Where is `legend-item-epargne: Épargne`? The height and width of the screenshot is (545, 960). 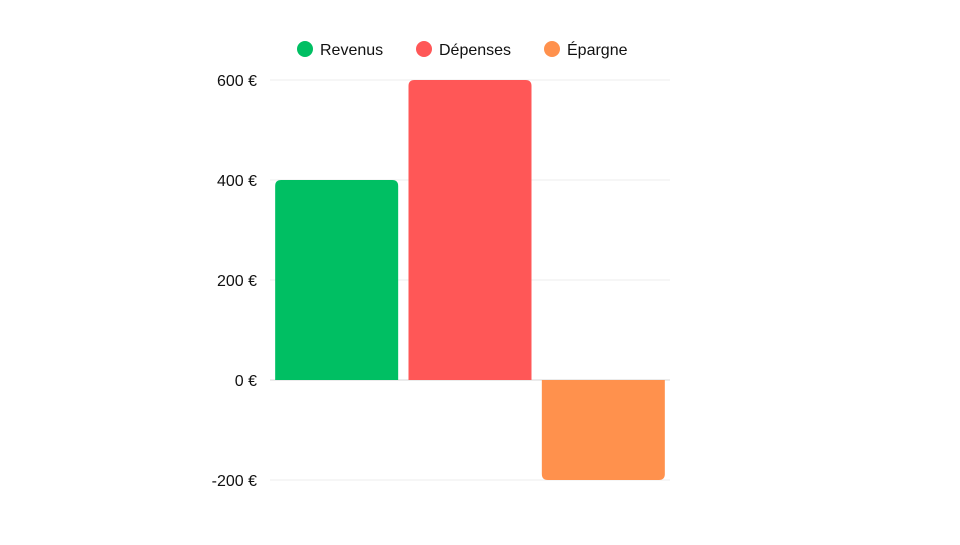 legend-item-epargne: Épargne is located at coordinates (586, 49).